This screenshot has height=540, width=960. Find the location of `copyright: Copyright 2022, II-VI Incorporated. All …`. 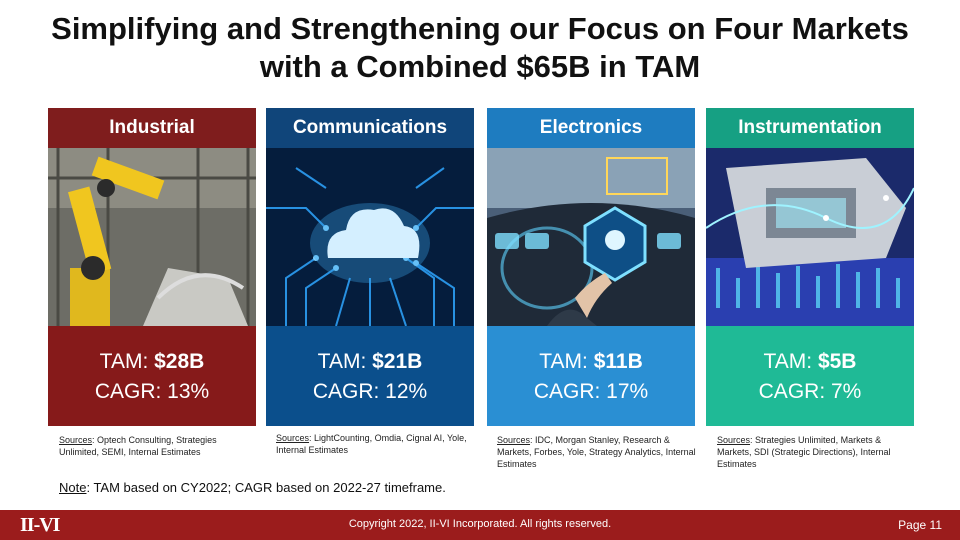

copyright: Copyright 2022, II-VI Incorporated. All … is located at coordinates (480, 524).